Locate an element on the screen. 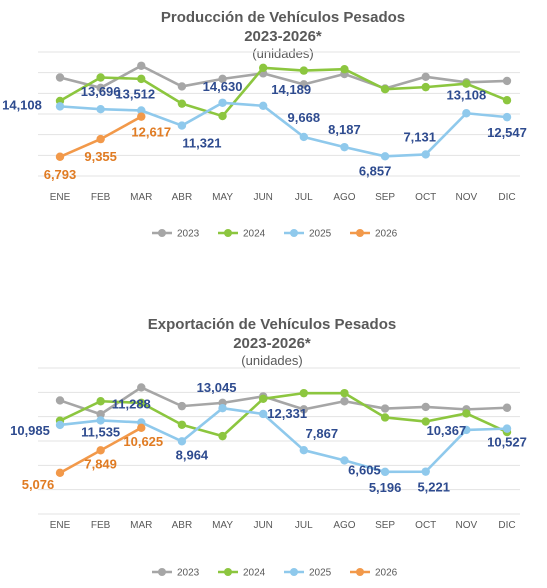 The height and width of the screenshot is (588, 547). point-2024-DIC is located at coordinates (507, 100).